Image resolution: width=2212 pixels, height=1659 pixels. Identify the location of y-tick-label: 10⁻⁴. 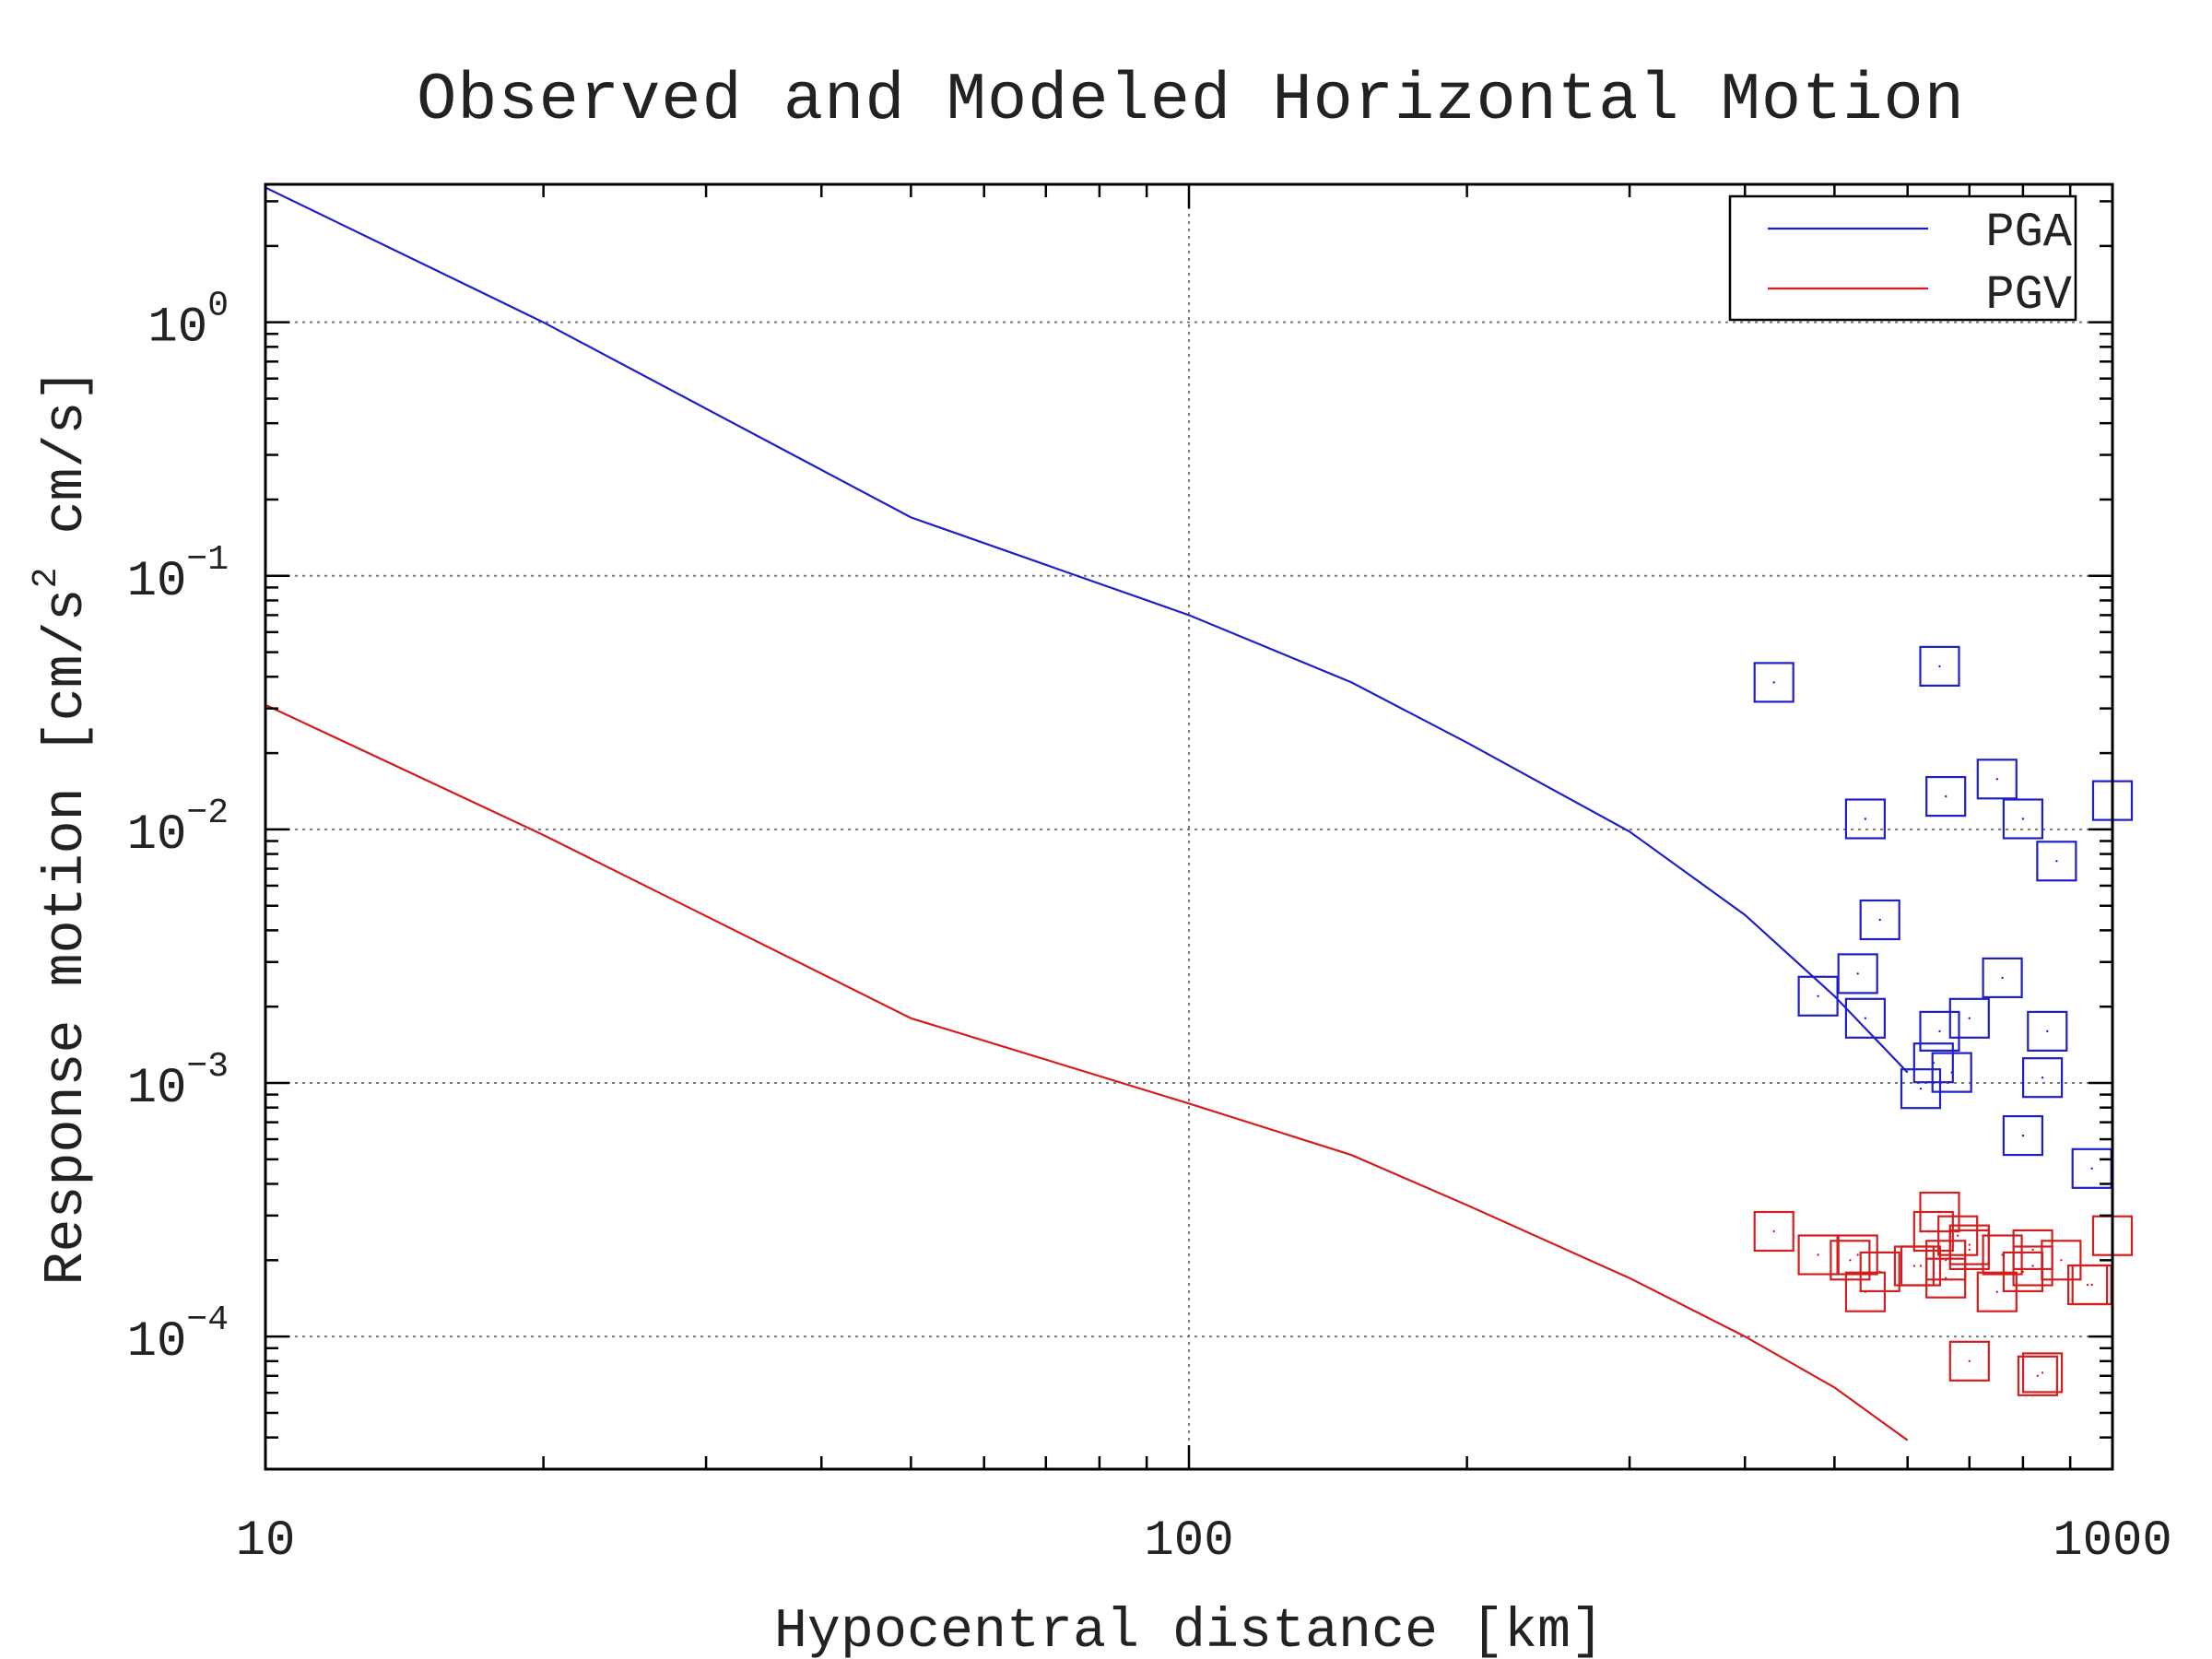
(178, 1335).